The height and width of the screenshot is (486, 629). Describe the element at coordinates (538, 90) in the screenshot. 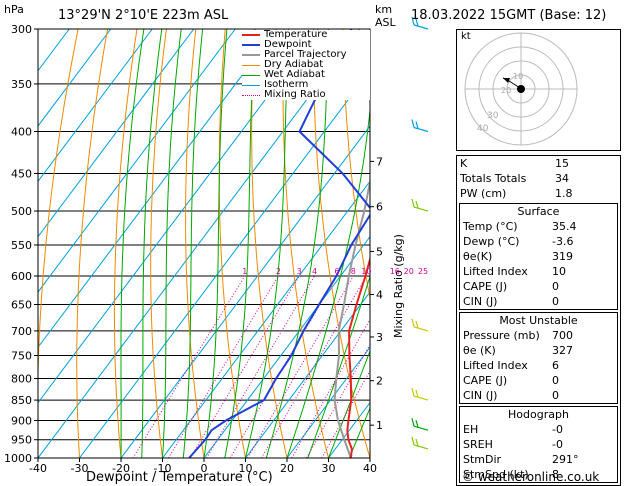

I see `hodograph: kt 10 20 30 40` at that location.